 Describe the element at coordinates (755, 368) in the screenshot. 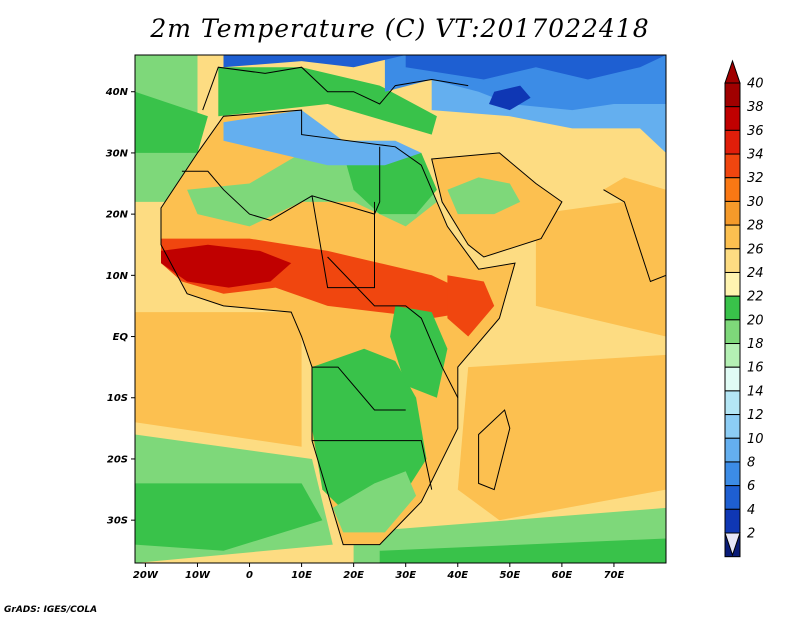

I see `colorbar-label: 16` at that location.